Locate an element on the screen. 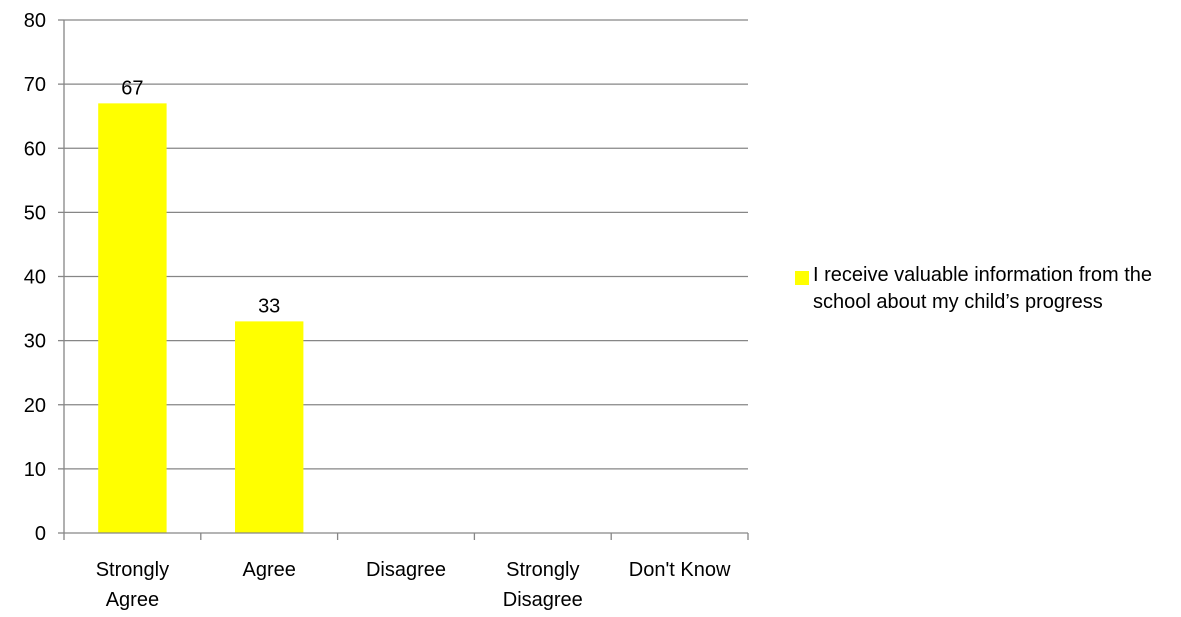 The image size is (1181, 617). legend-swatch is located at coordinates (802, 278).